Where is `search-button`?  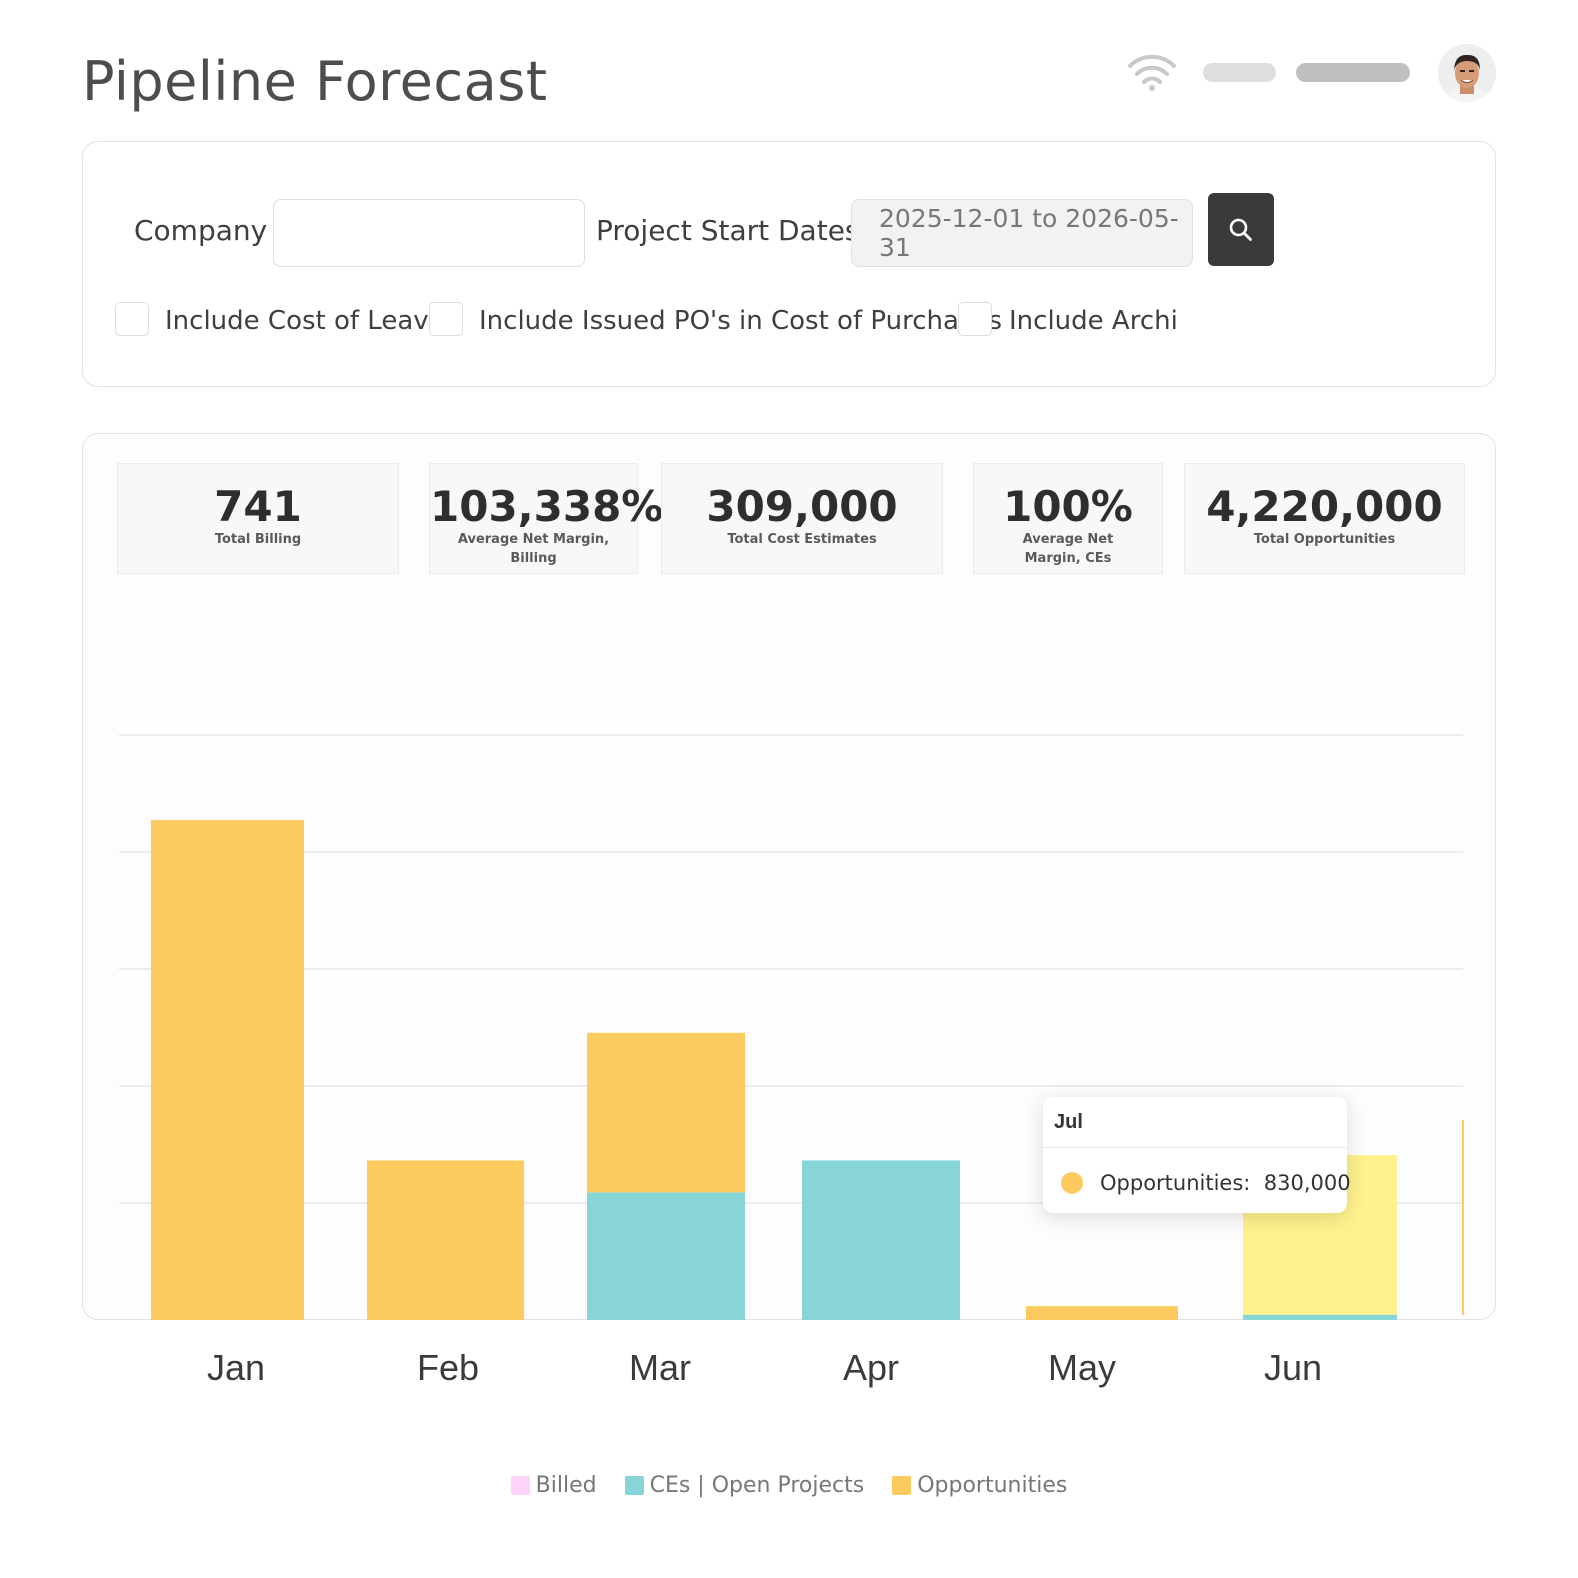
search-button is located at coordinates (1241, 229).